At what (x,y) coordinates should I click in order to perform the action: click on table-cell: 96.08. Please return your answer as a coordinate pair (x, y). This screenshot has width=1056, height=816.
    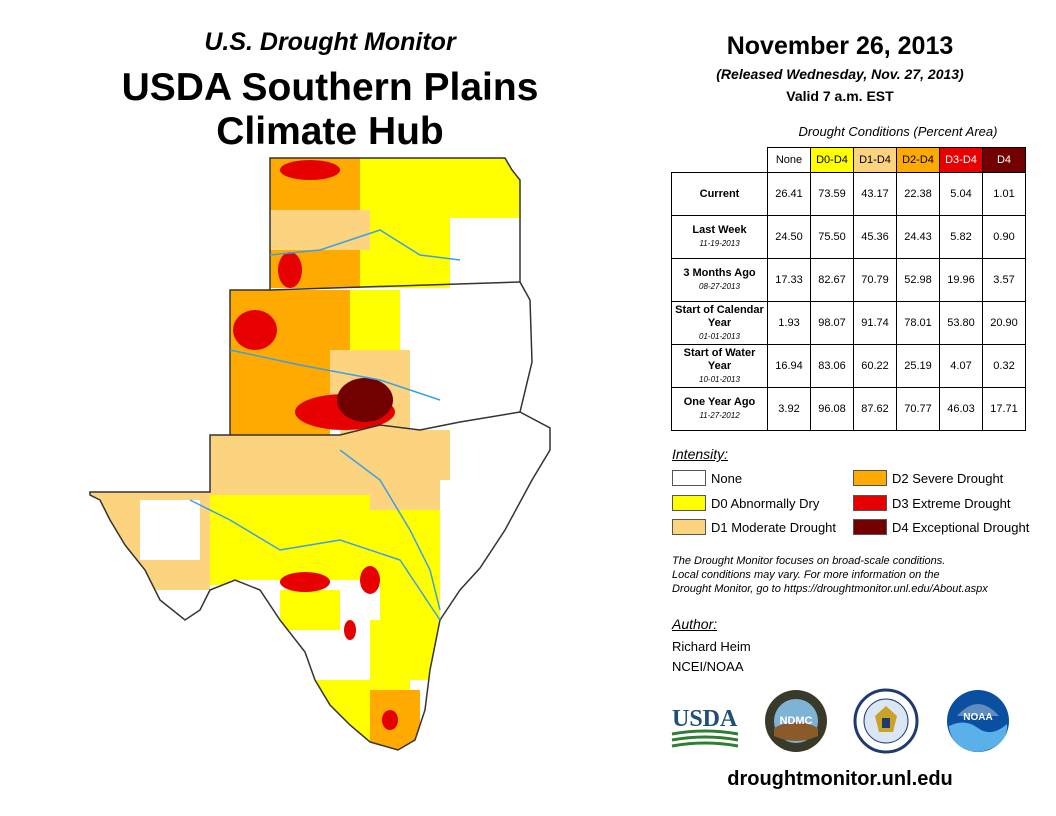
    Looking at the image, I should click on (832, 409).